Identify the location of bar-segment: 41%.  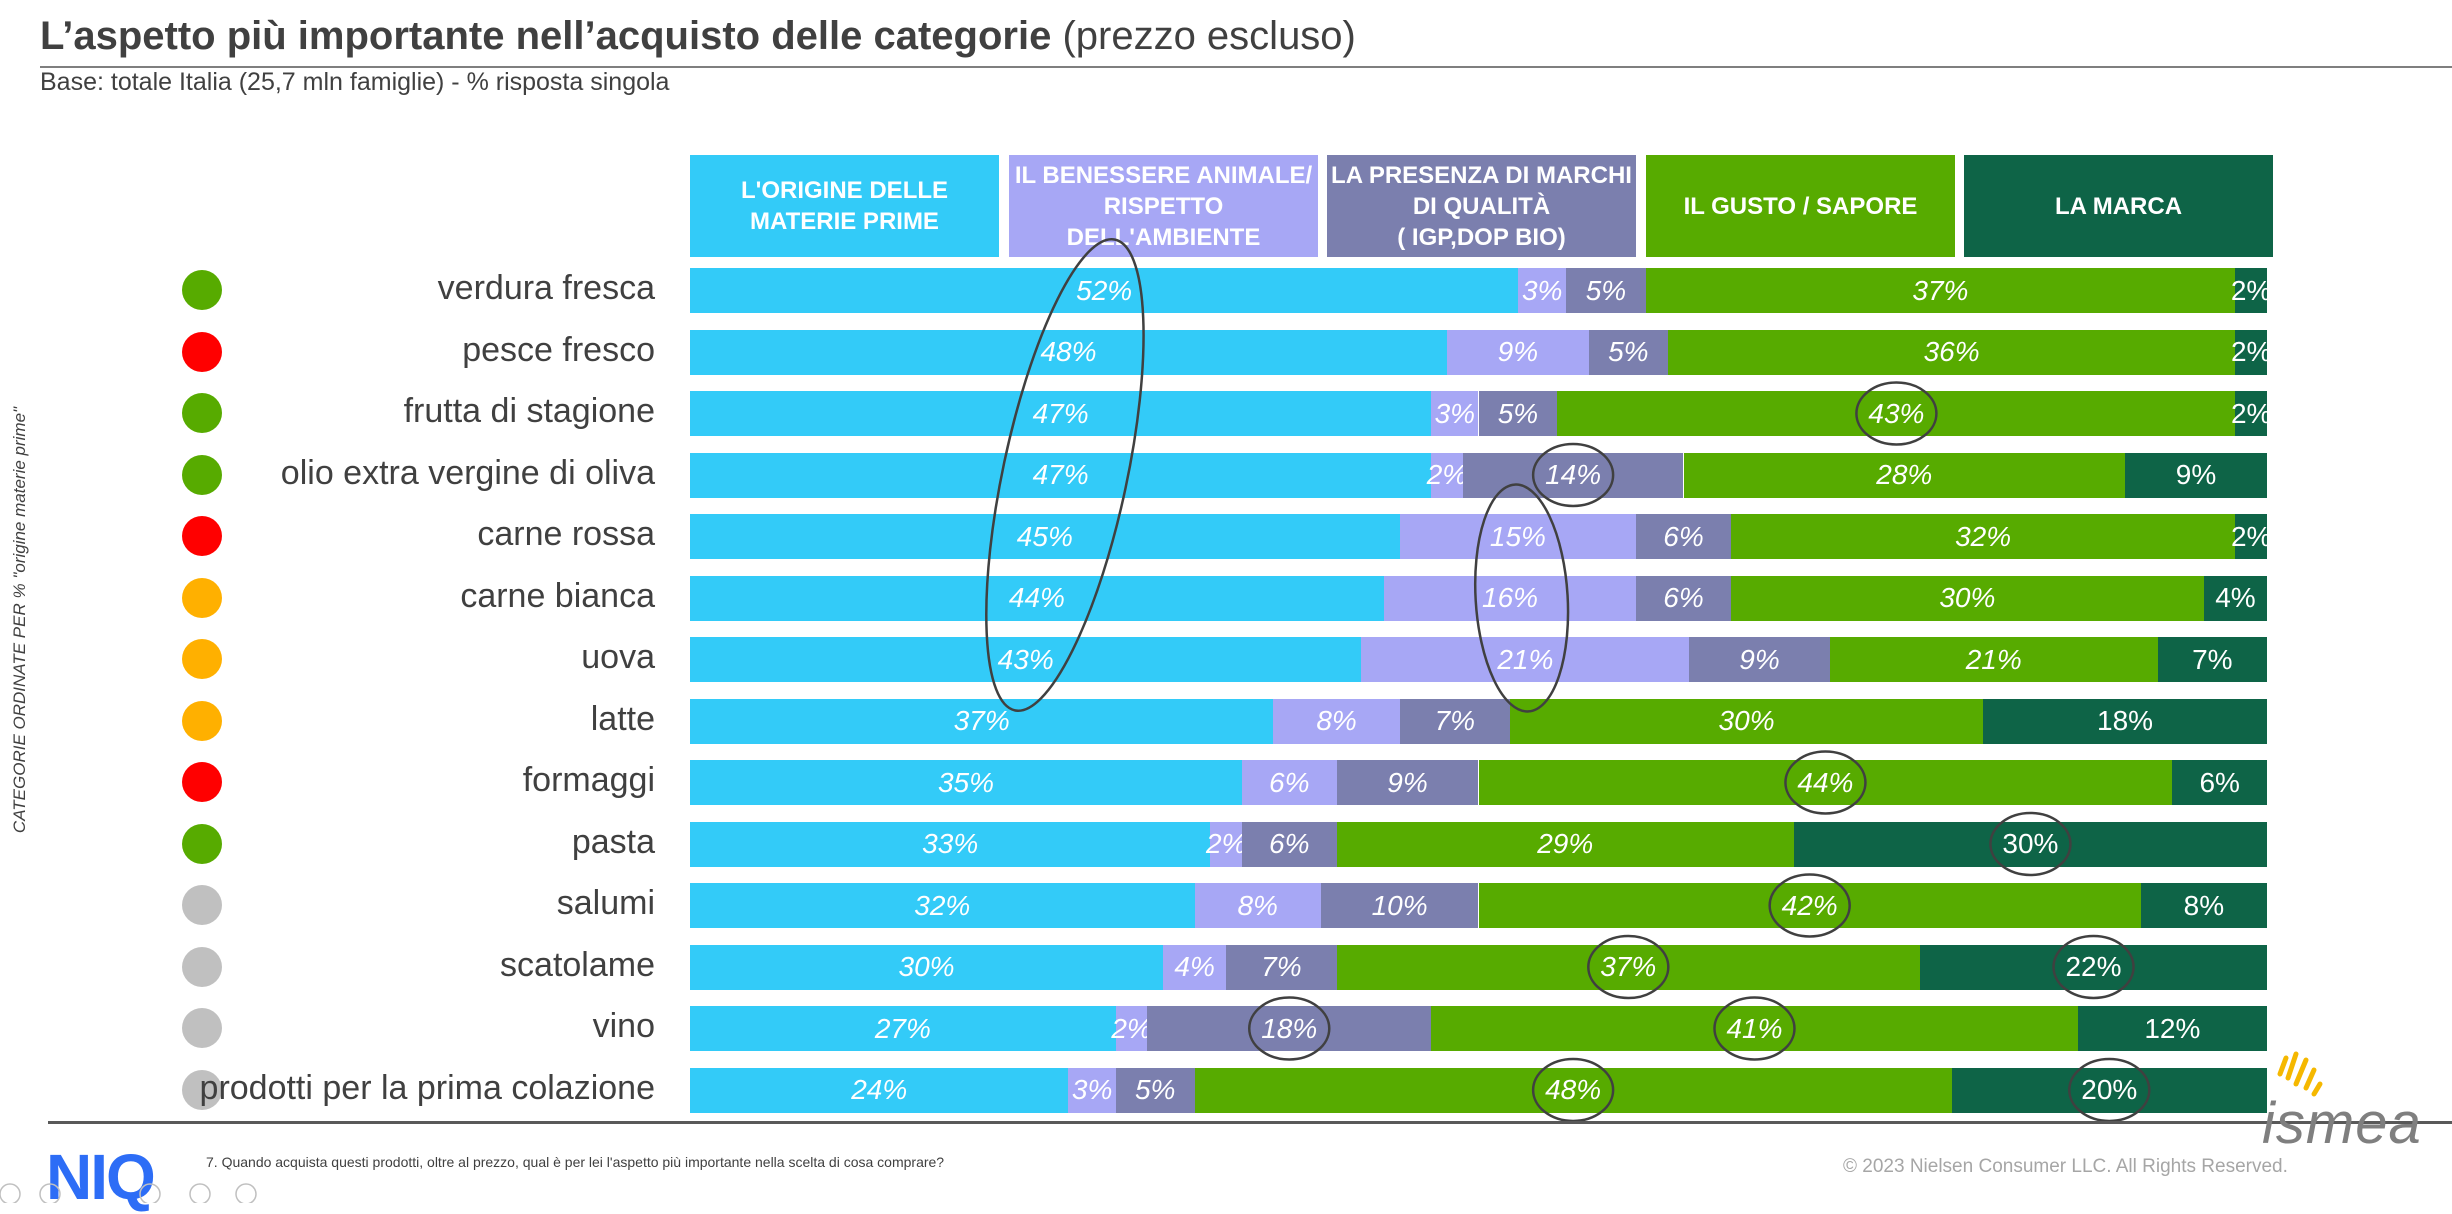
(1754, 1028).